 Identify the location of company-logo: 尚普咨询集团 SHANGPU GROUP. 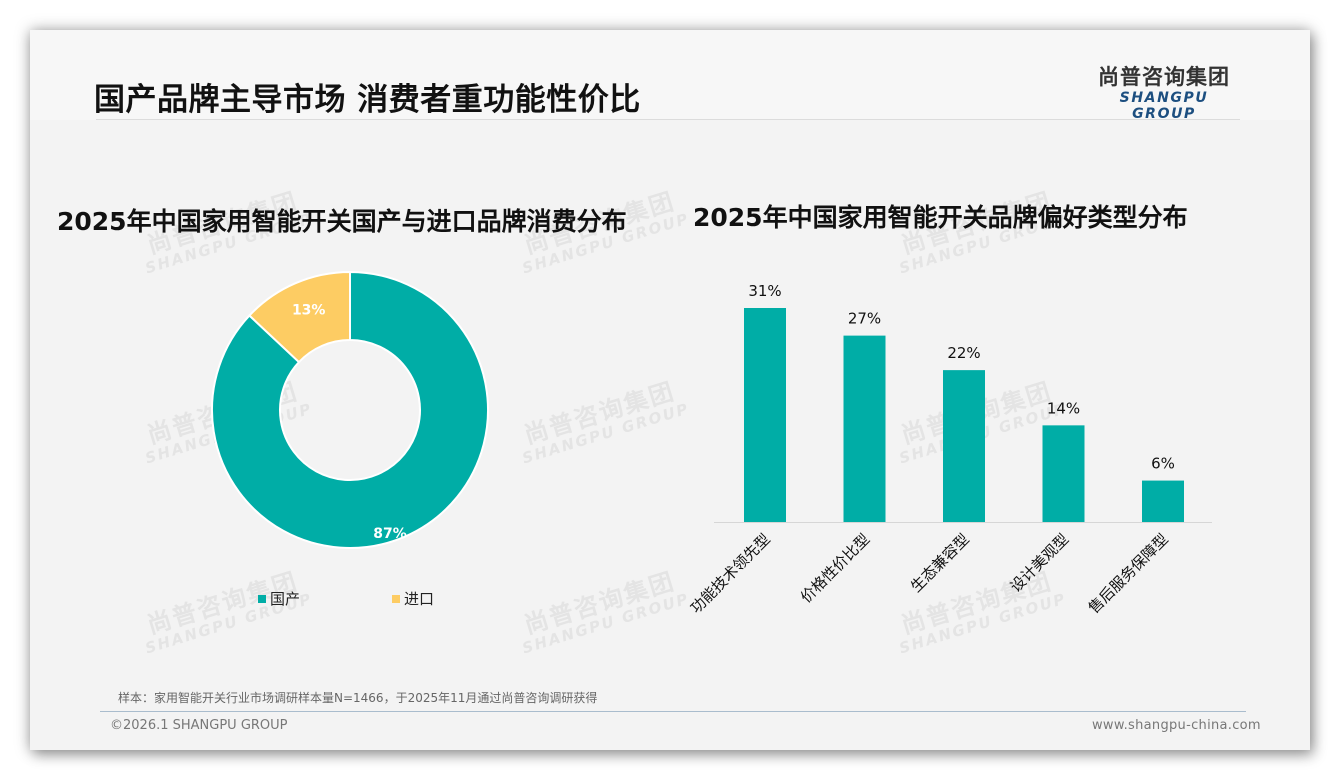
(1164, 93).